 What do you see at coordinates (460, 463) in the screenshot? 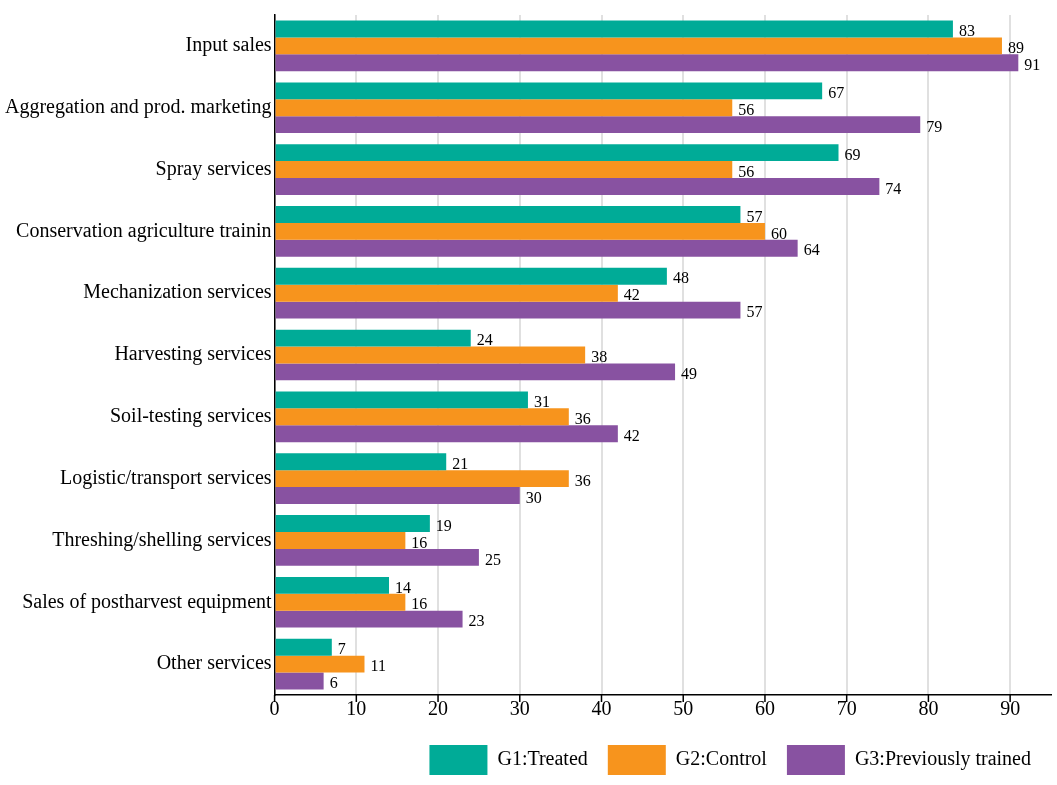
I see `data-label: 21` at bounding box center [460, 463].